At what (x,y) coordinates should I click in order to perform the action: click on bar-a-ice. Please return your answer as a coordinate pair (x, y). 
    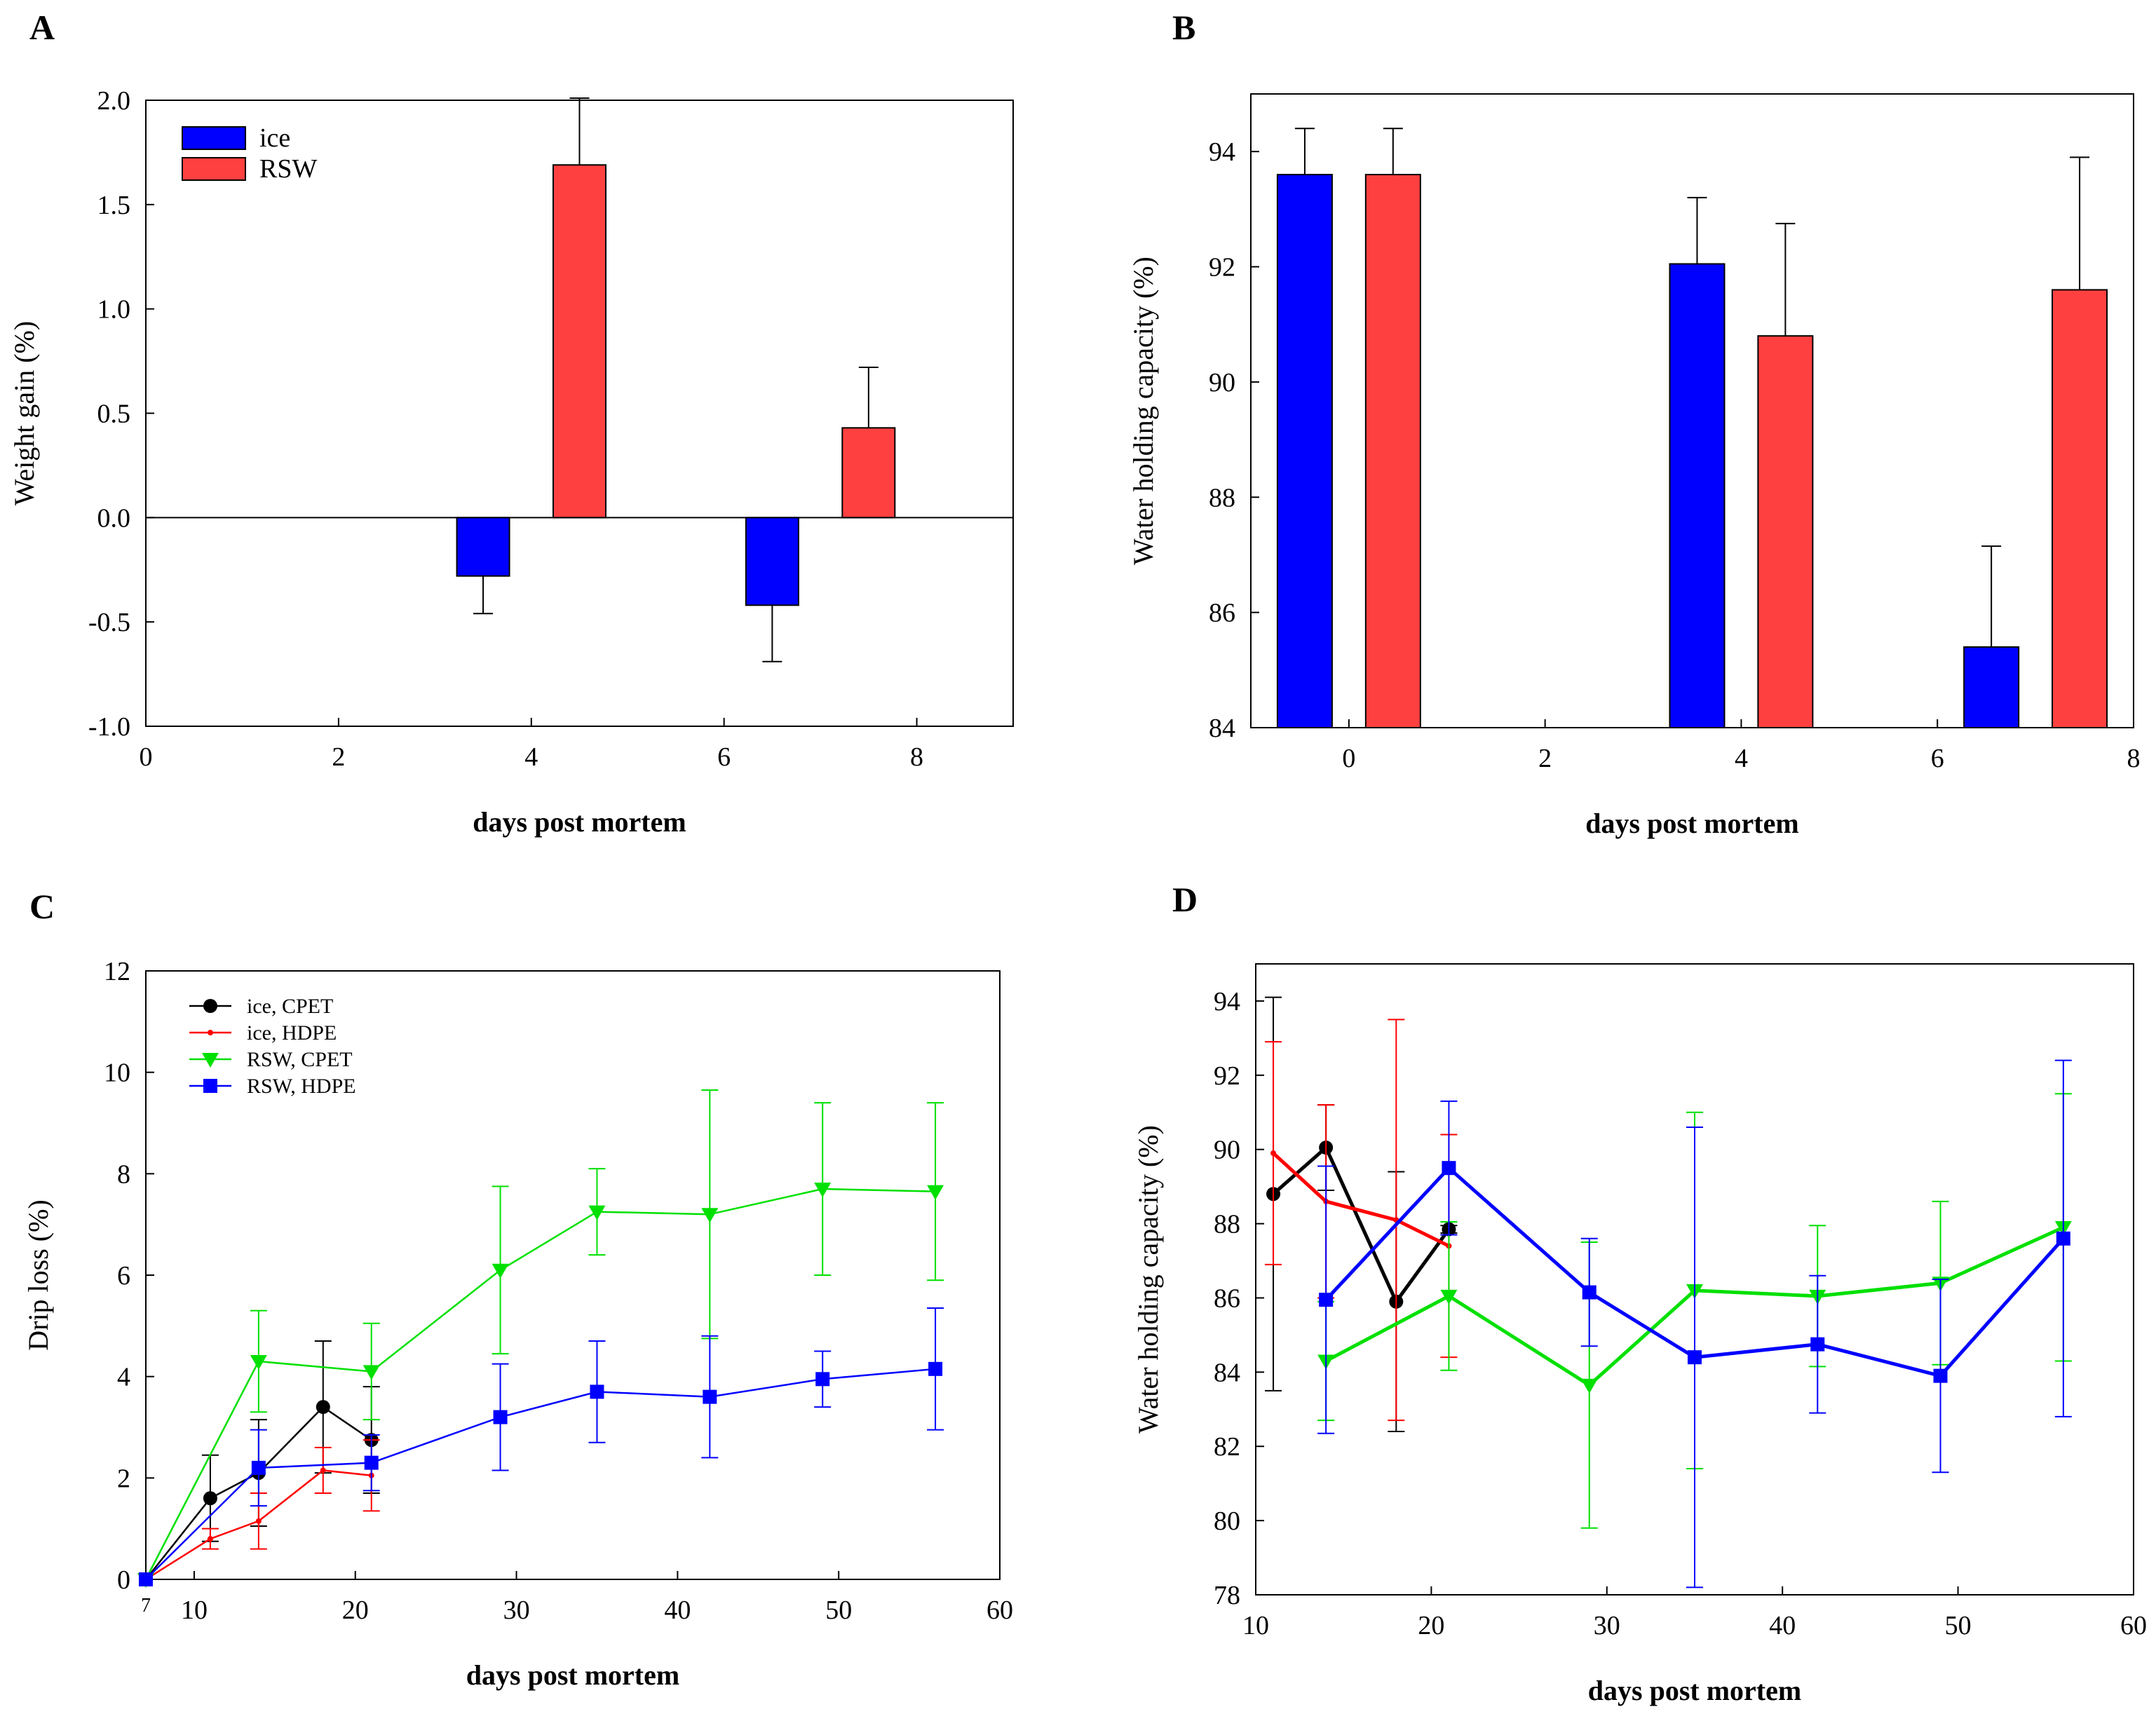
    Looking at the image, I should click on (483, 547).